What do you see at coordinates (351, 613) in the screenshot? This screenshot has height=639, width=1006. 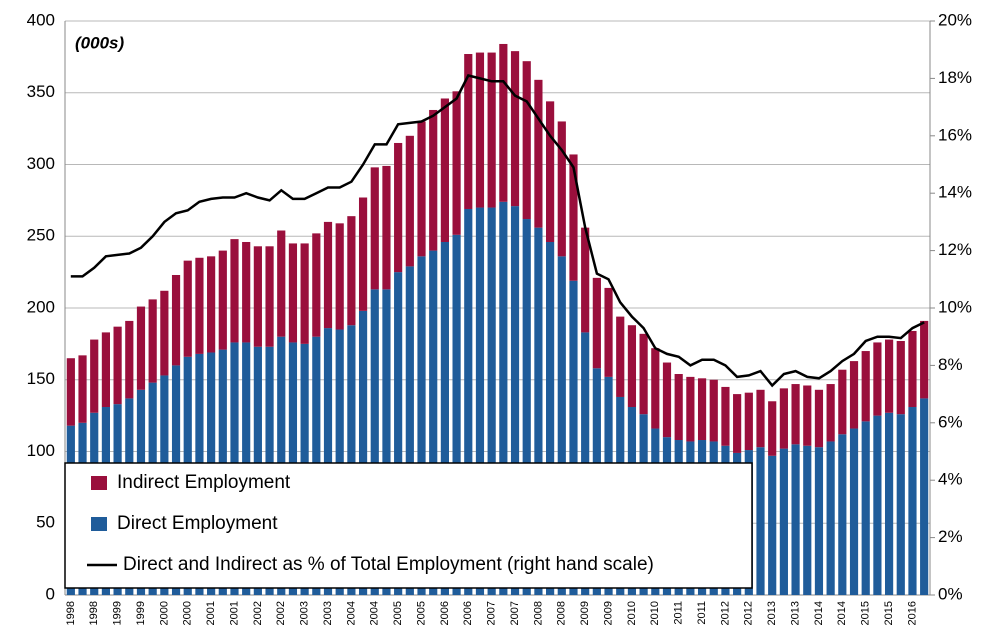 I see `x-tick-label: 2004` at bounding box center [351, 613].